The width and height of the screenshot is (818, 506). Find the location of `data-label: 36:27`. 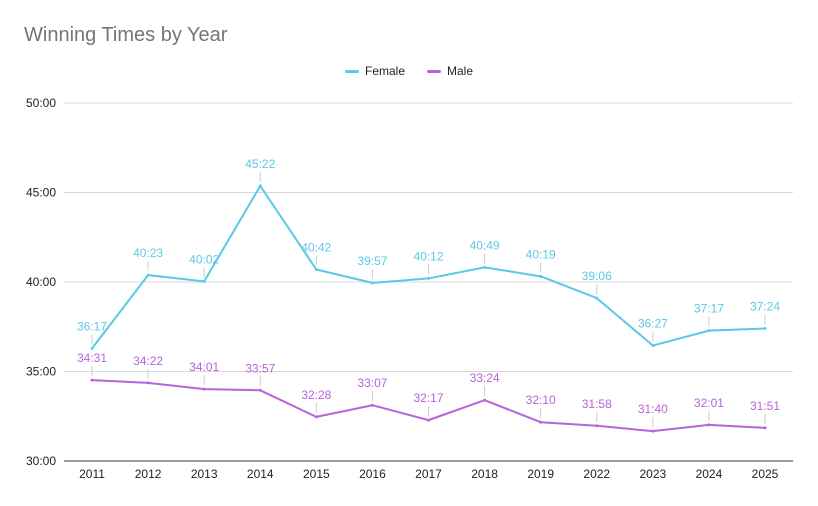

data-label: 36:27 is located at coordinates (653, 324).